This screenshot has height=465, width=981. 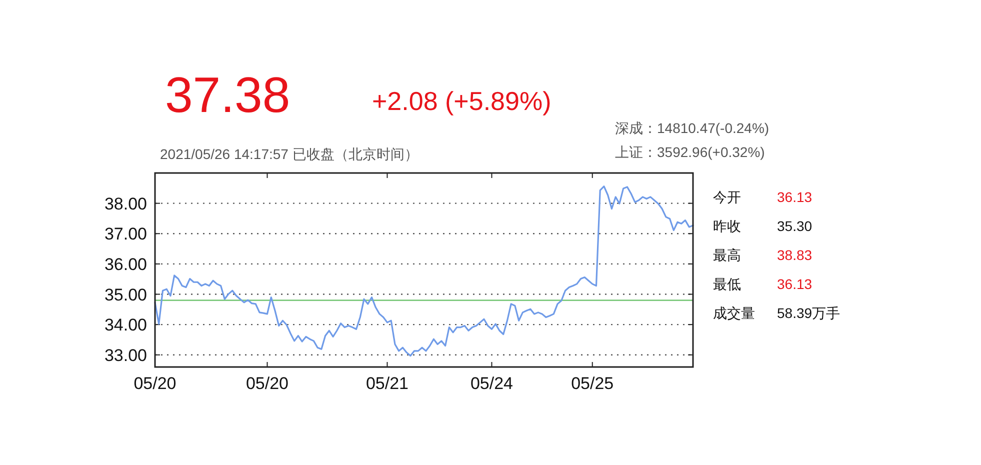 What do you see at coordinates (125, 234) in the screenshot?
I see `y-tick-label: 37.00` at bounding box center [125, 234].